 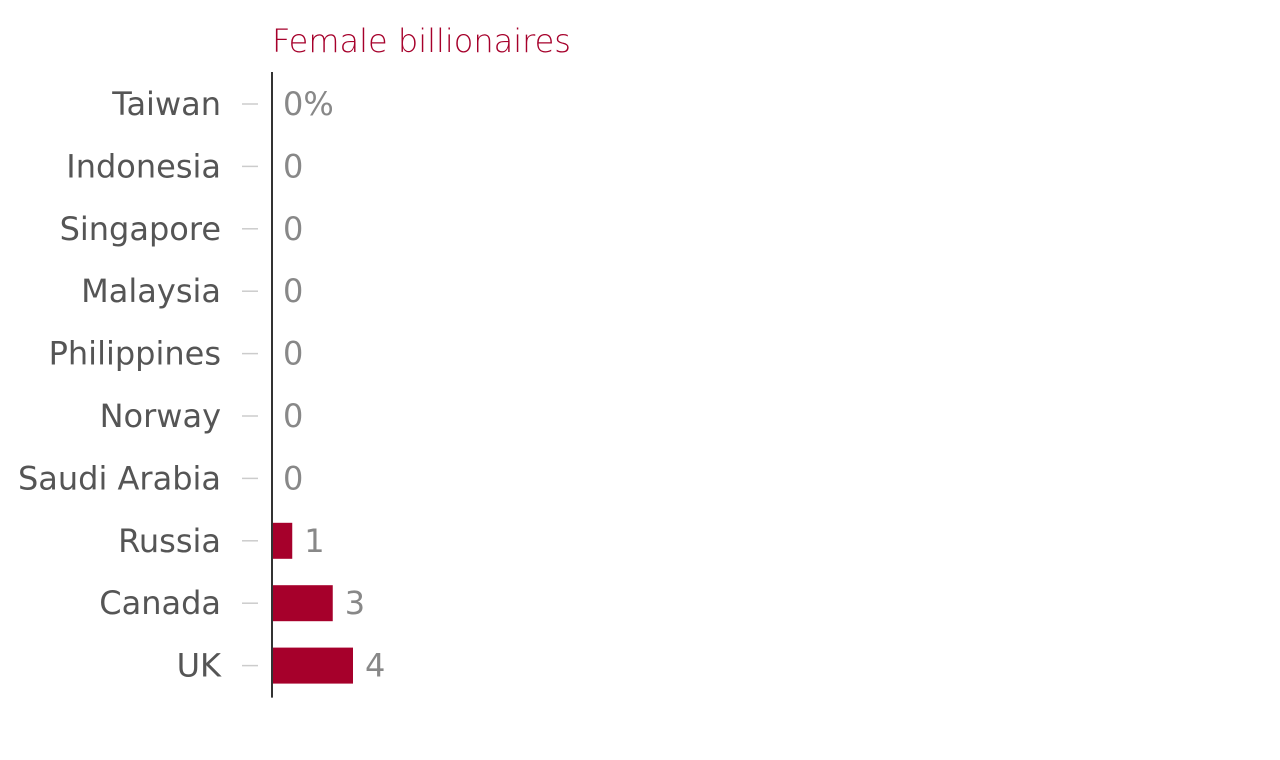 I want to click on category-label-indonesia: Indonesia, so click(x=143, y=166).